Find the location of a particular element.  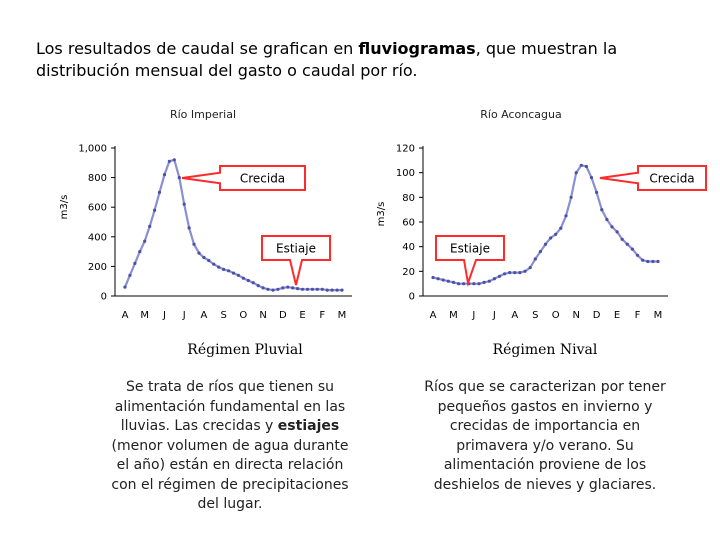

x-tick-label: D is located at coordinates (597, 315).